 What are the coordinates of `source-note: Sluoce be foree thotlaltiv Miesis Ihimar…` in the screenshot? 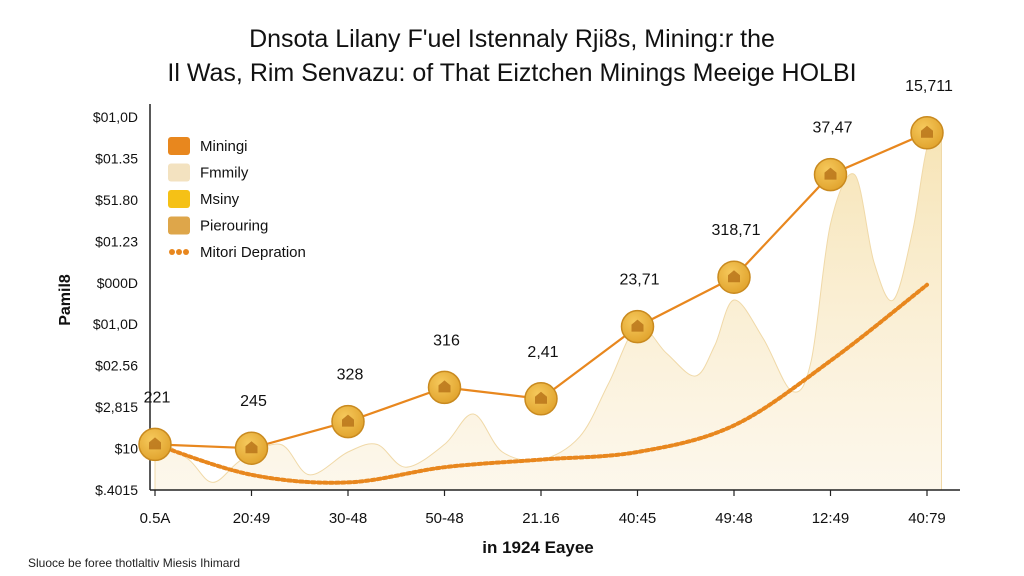 It's located at (134, 563).